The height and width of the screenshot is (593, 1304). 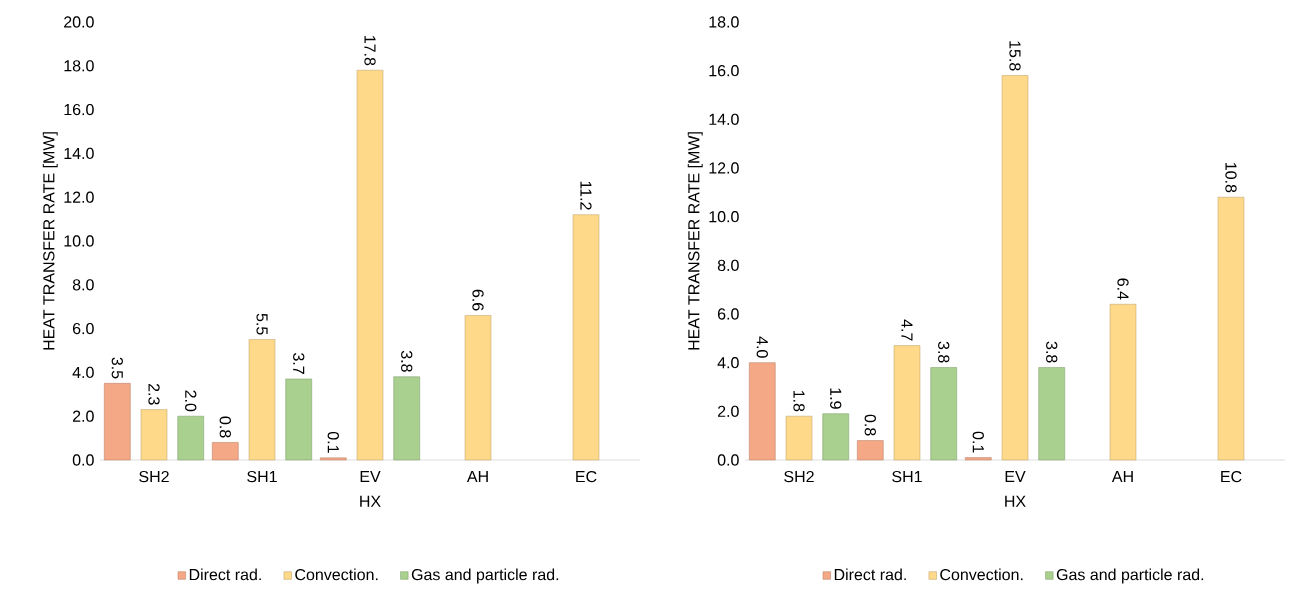 I want to click on data-label: 17.8, so click(x=370, y=50).